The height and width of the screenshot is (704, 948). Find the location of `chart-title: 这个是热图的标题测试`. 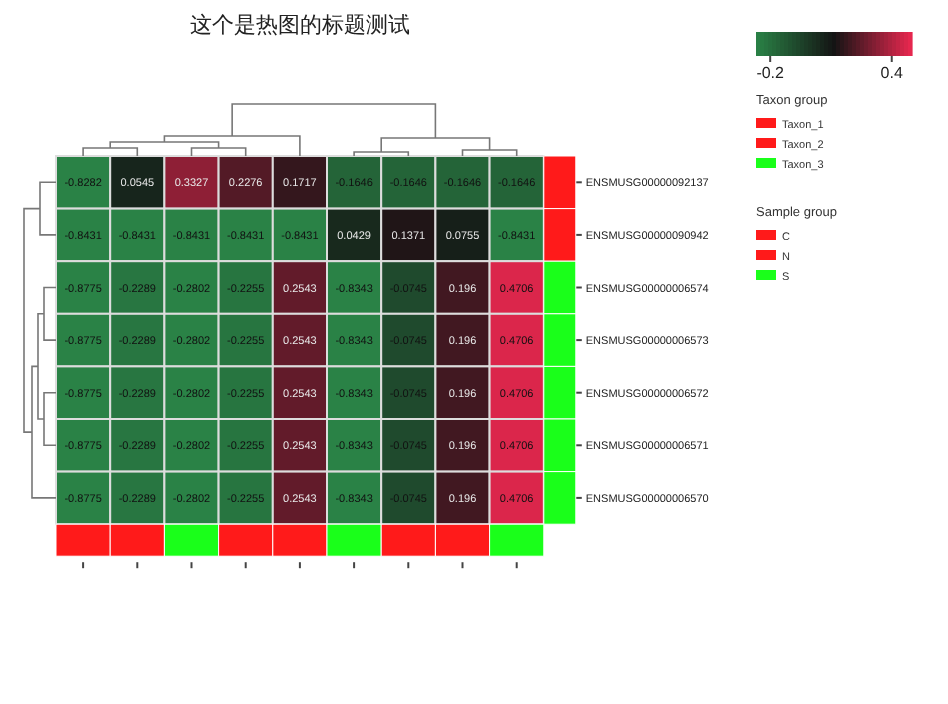

chart-title: 这个是热图的标题测试 is located at coordinates (300, 25).